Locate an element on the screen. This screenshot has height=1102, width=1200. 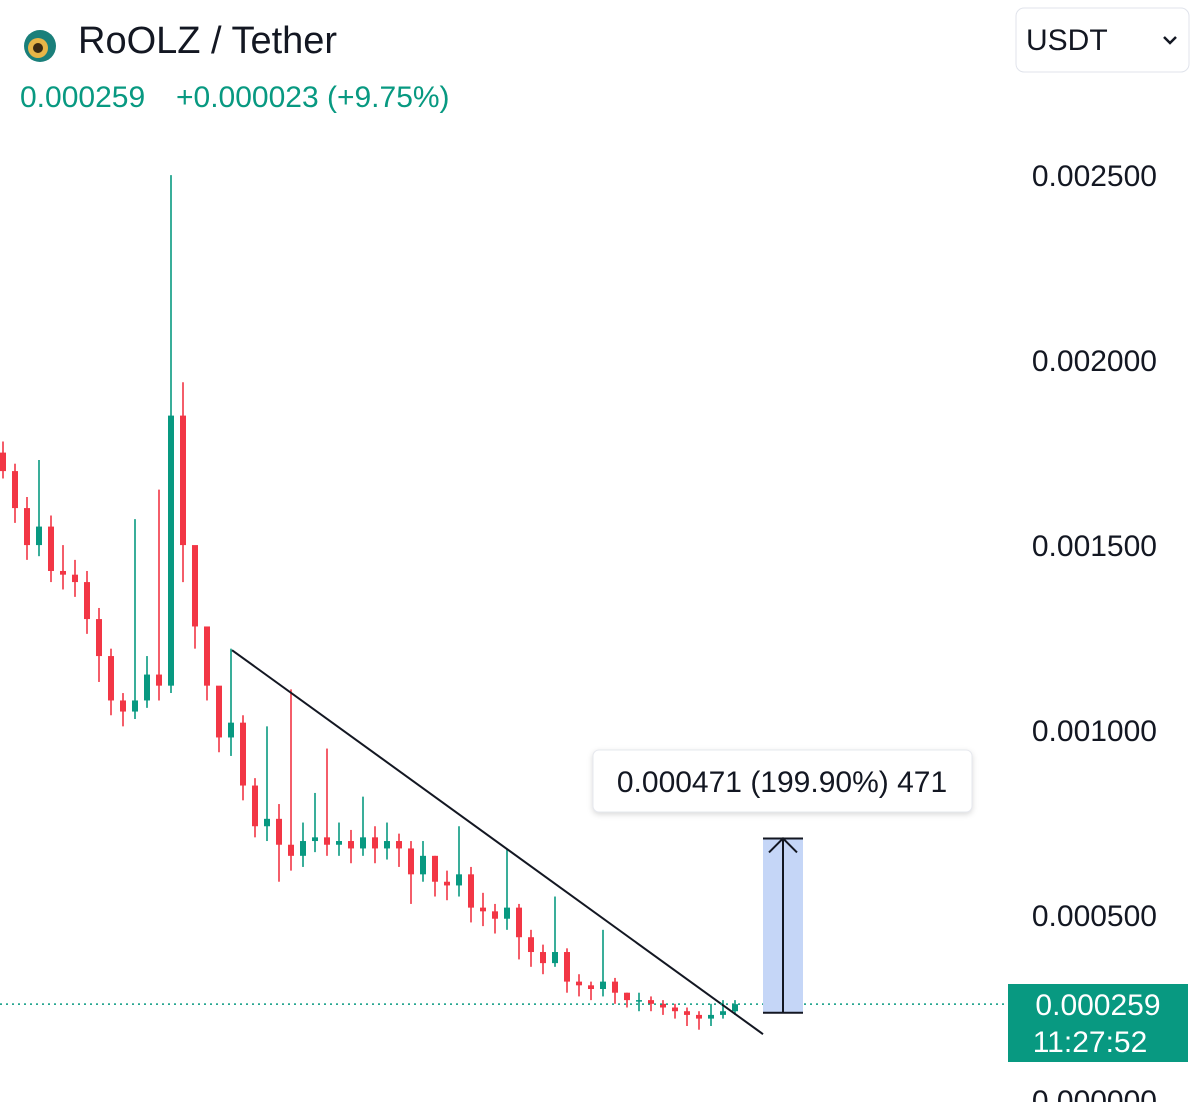
chevron is located at coordinates (1170, 40).